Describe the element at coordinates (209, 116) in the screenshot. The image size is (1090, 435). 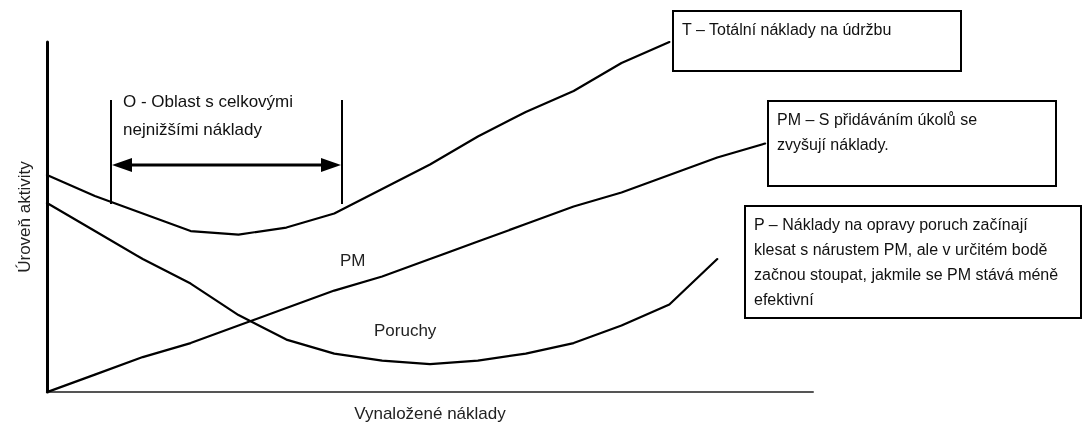
I see `annotation: O - Oblast s celkovými nejnižšími náklady` at that location.